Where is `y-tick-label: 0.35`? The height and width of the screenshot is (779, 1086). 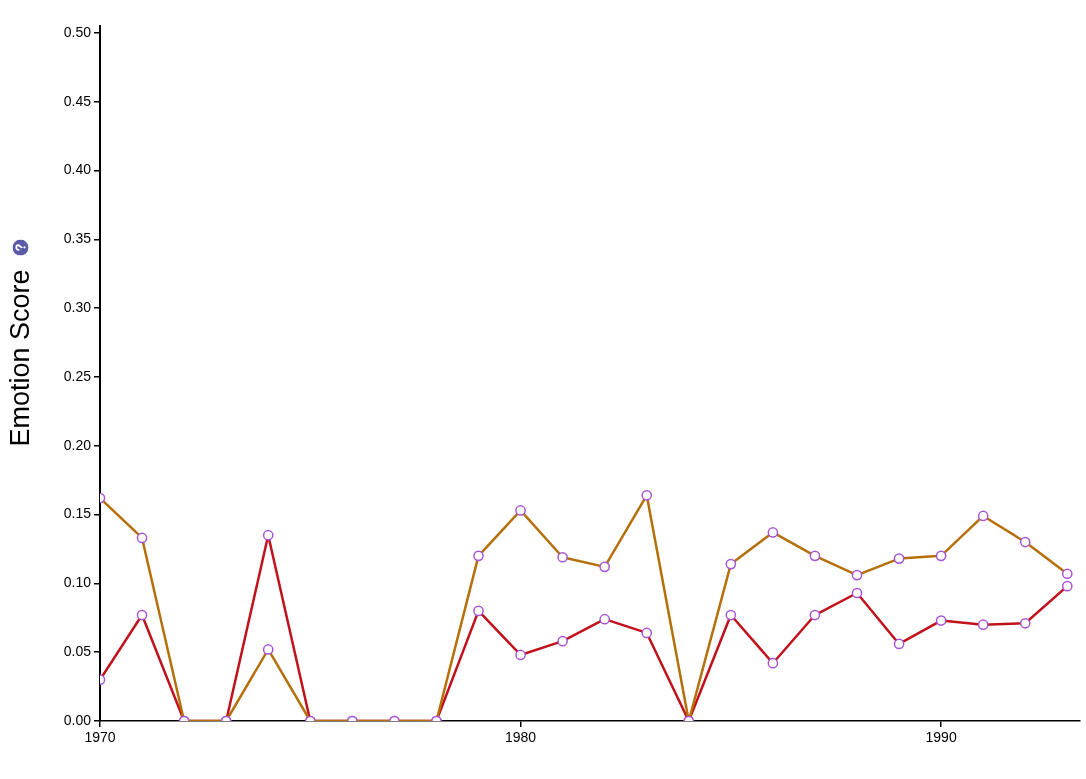
y-tick-label: 0.35 is located at coordinates (77, 238).